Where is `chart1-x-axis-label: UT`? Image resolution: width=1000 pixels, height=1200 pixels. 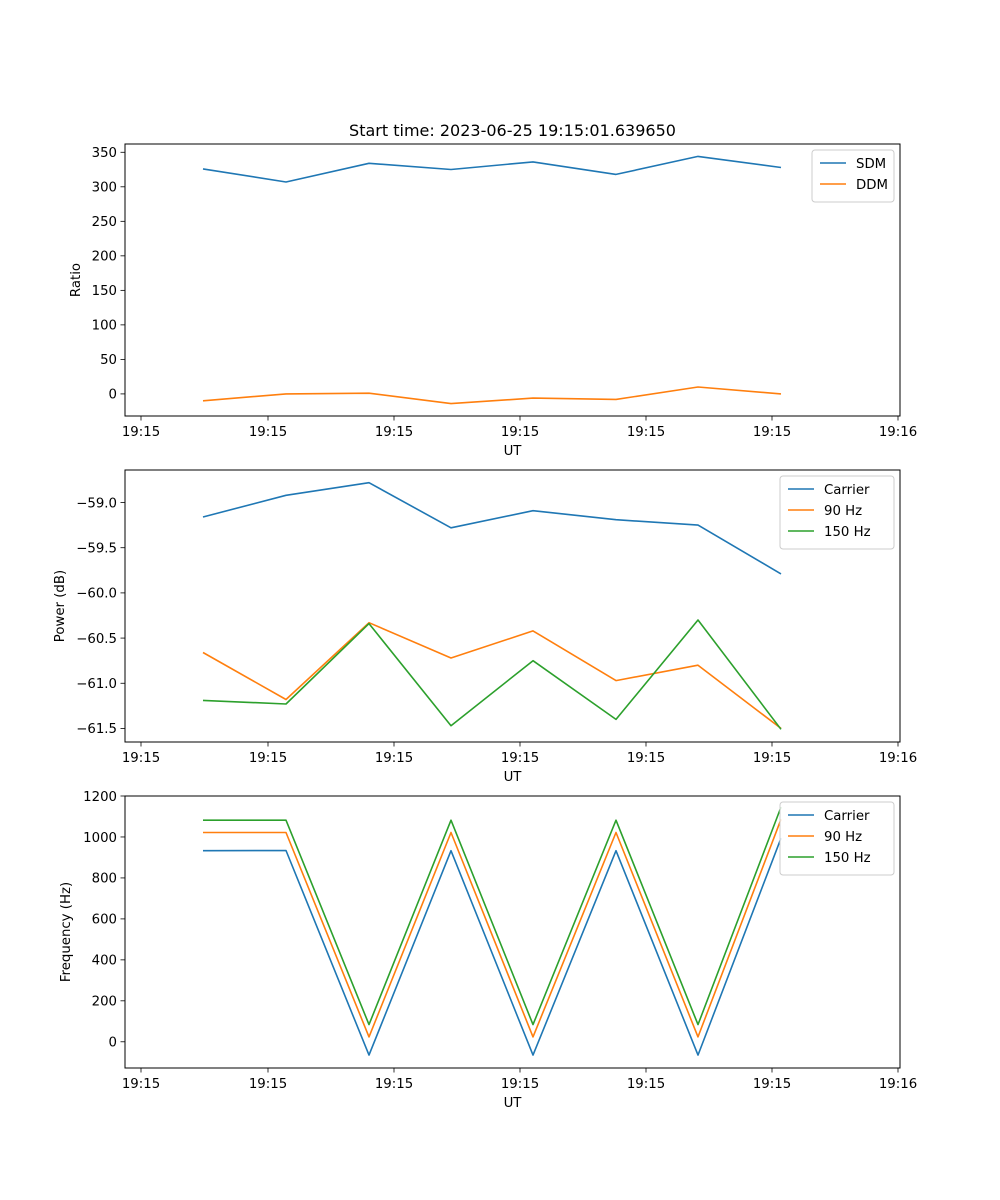 chart1-x-axis-label: UT is located at coordinates (513, 451).